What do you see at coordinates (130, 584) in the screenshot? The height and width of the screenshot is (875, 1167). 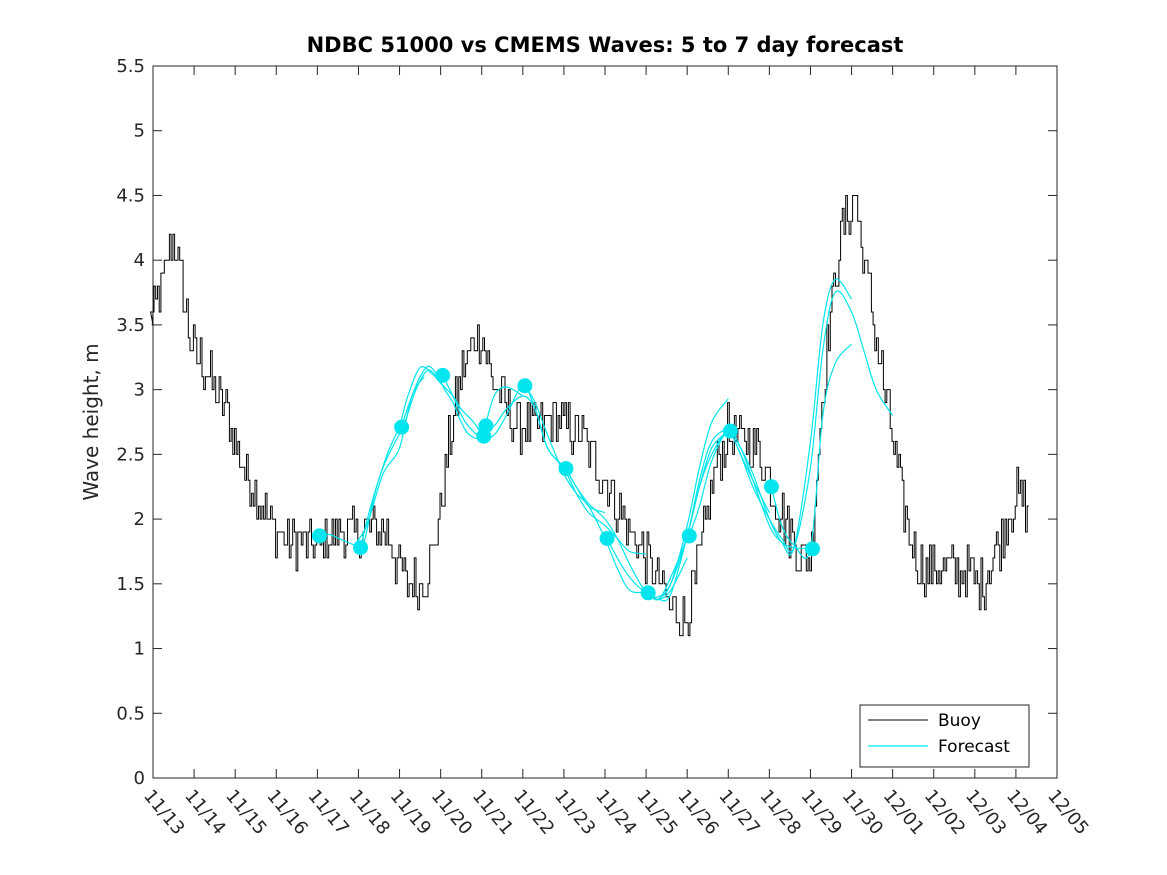 I see `y-tick-label: 1.5` at bounding box center [130, 584].